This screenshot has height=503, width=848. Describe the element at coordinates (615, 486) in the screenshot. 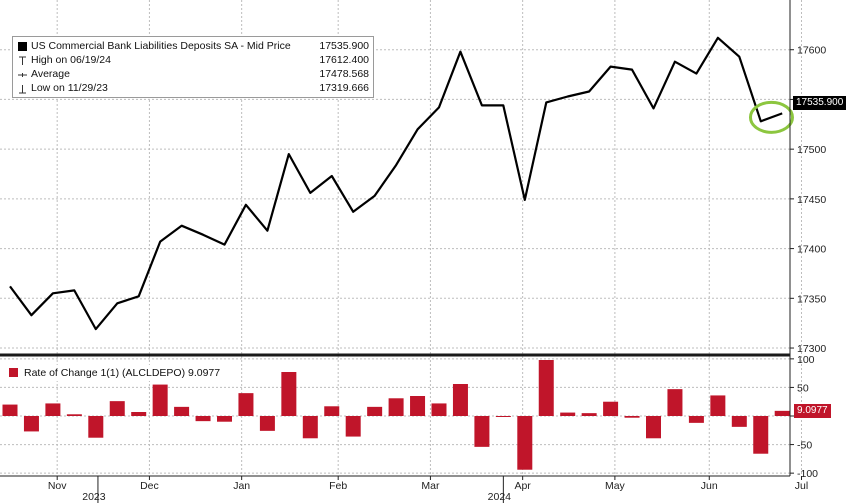

I see `x-tick-label: May` at that location.